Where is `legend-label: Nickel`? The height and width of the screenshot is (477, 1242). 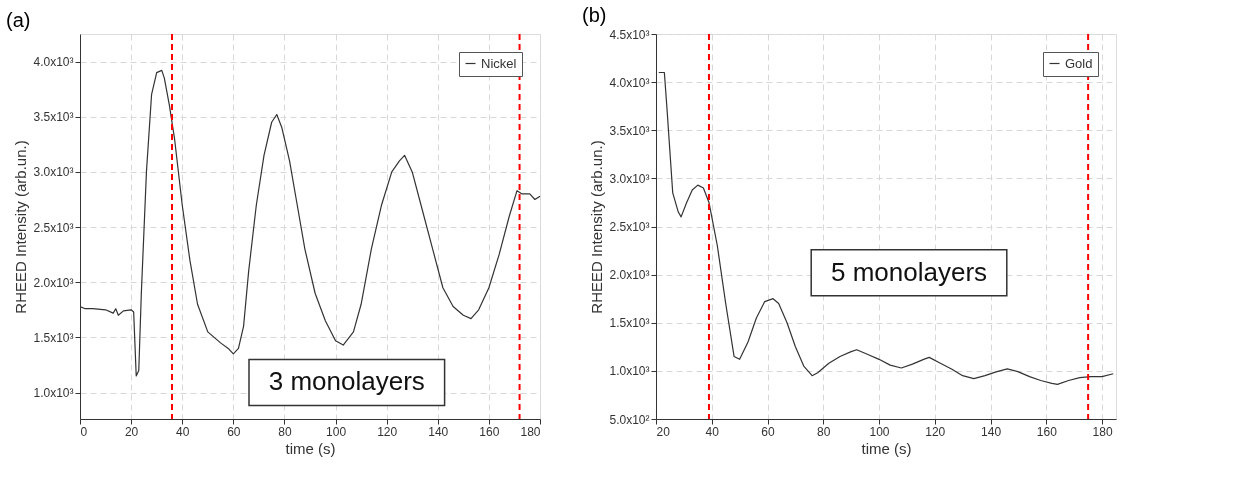
legend-label: Nickel is located at coordinates (499, 63).